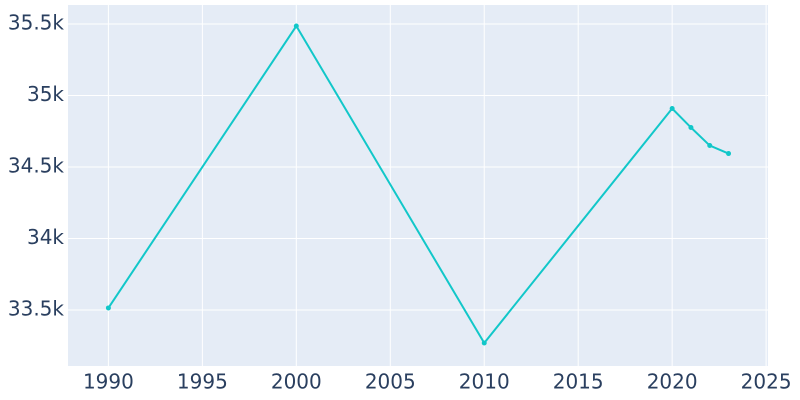 This screenshot has height=400, width=800. Describe the element at coordinates (45, 94) in the screenshot. I see `y-tick-label: 35k` at that location.